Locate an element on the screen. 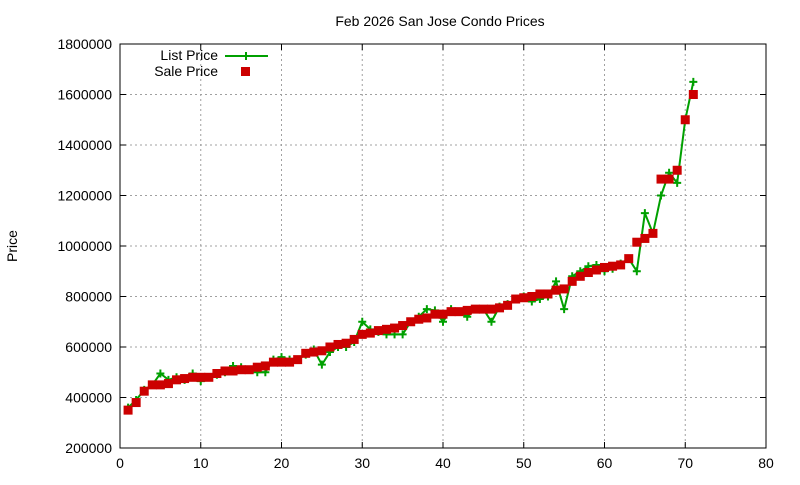 This screenshot has width=800, height=485. legend: List Price Sale Price is located at coordinates (211, 63).